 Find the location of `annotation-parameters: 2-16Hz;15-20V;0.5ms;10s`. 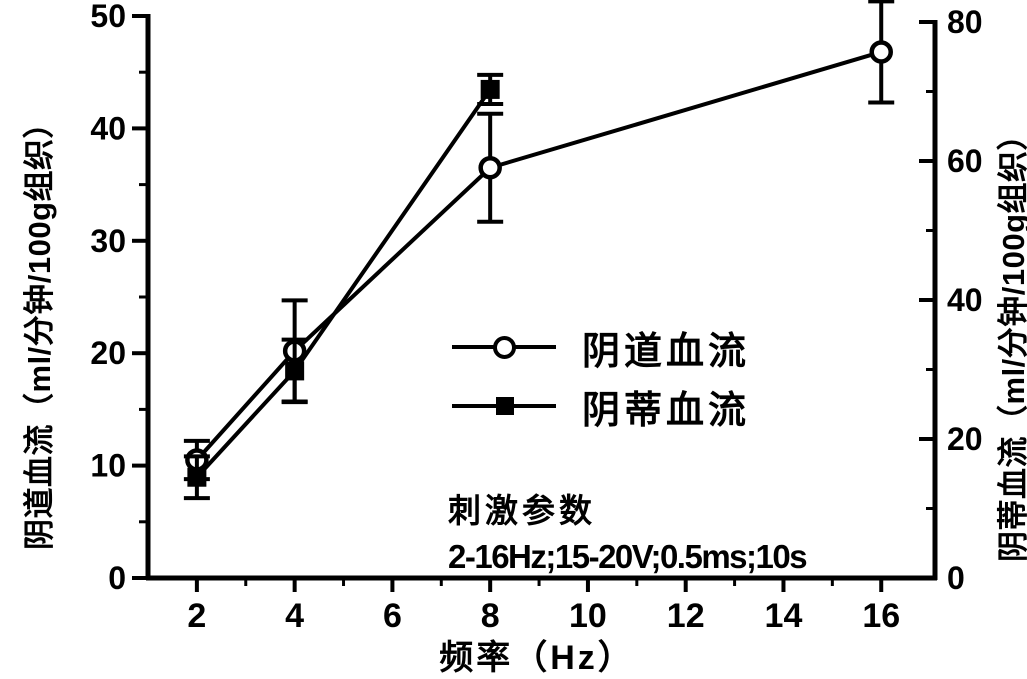

annotation-parameters: 2-16Hz;15-20V;0.5ms;10s is located at coordinates (628, 556).